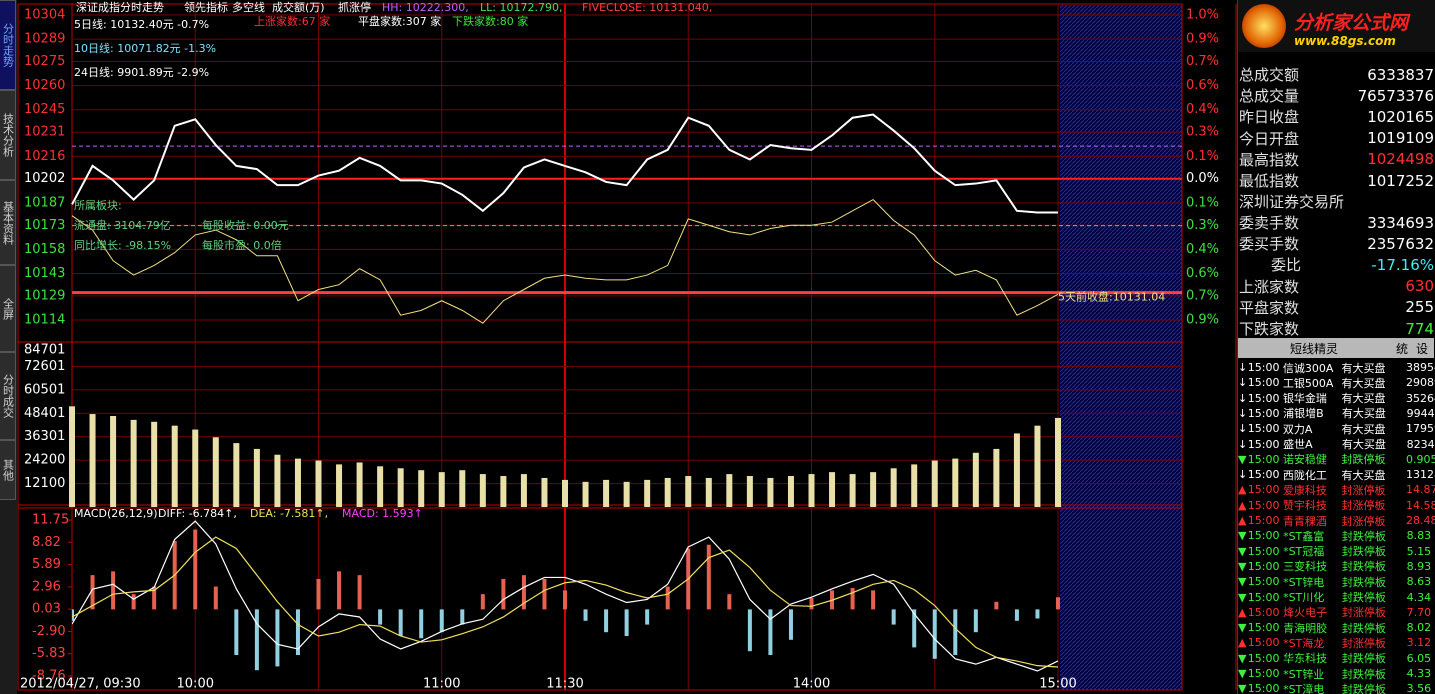 The height and width of the screenshot is (694, 1435). Describe the element at coordinates (1420, 475) in the screenshot. I see `sprite-cell: 13128` at that location.